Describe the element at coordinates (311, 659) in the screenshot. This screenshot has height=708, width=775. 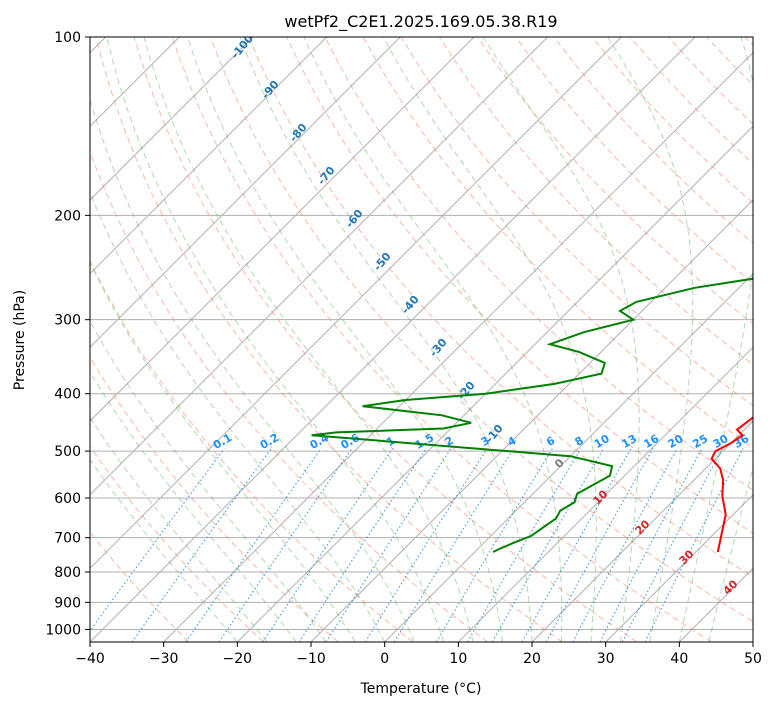
I see `x-tick-label: −10` at that location.